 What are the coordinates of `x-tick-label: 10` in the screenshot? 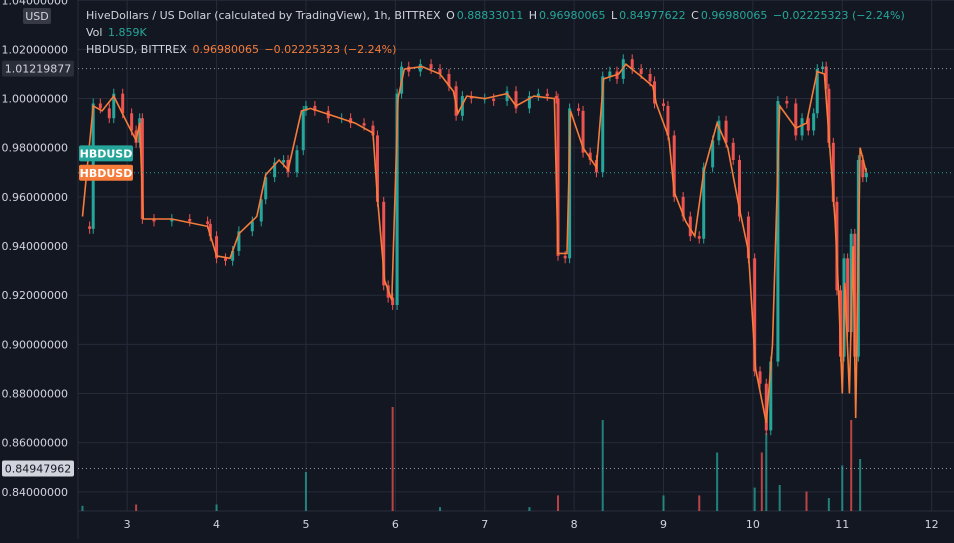 It's located at (753, 524).